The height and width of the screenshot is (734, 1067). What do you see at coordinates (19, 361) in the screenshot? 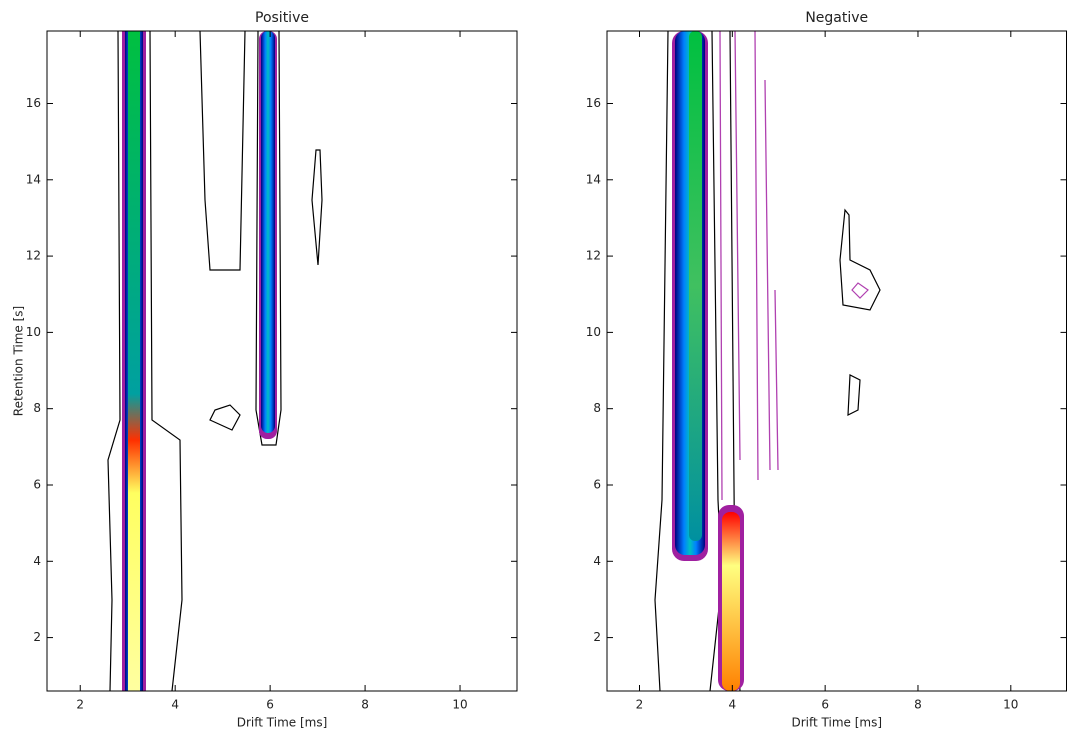
I see `y-axis-label: Retention Time [s]` at bounding box center [19, 361].